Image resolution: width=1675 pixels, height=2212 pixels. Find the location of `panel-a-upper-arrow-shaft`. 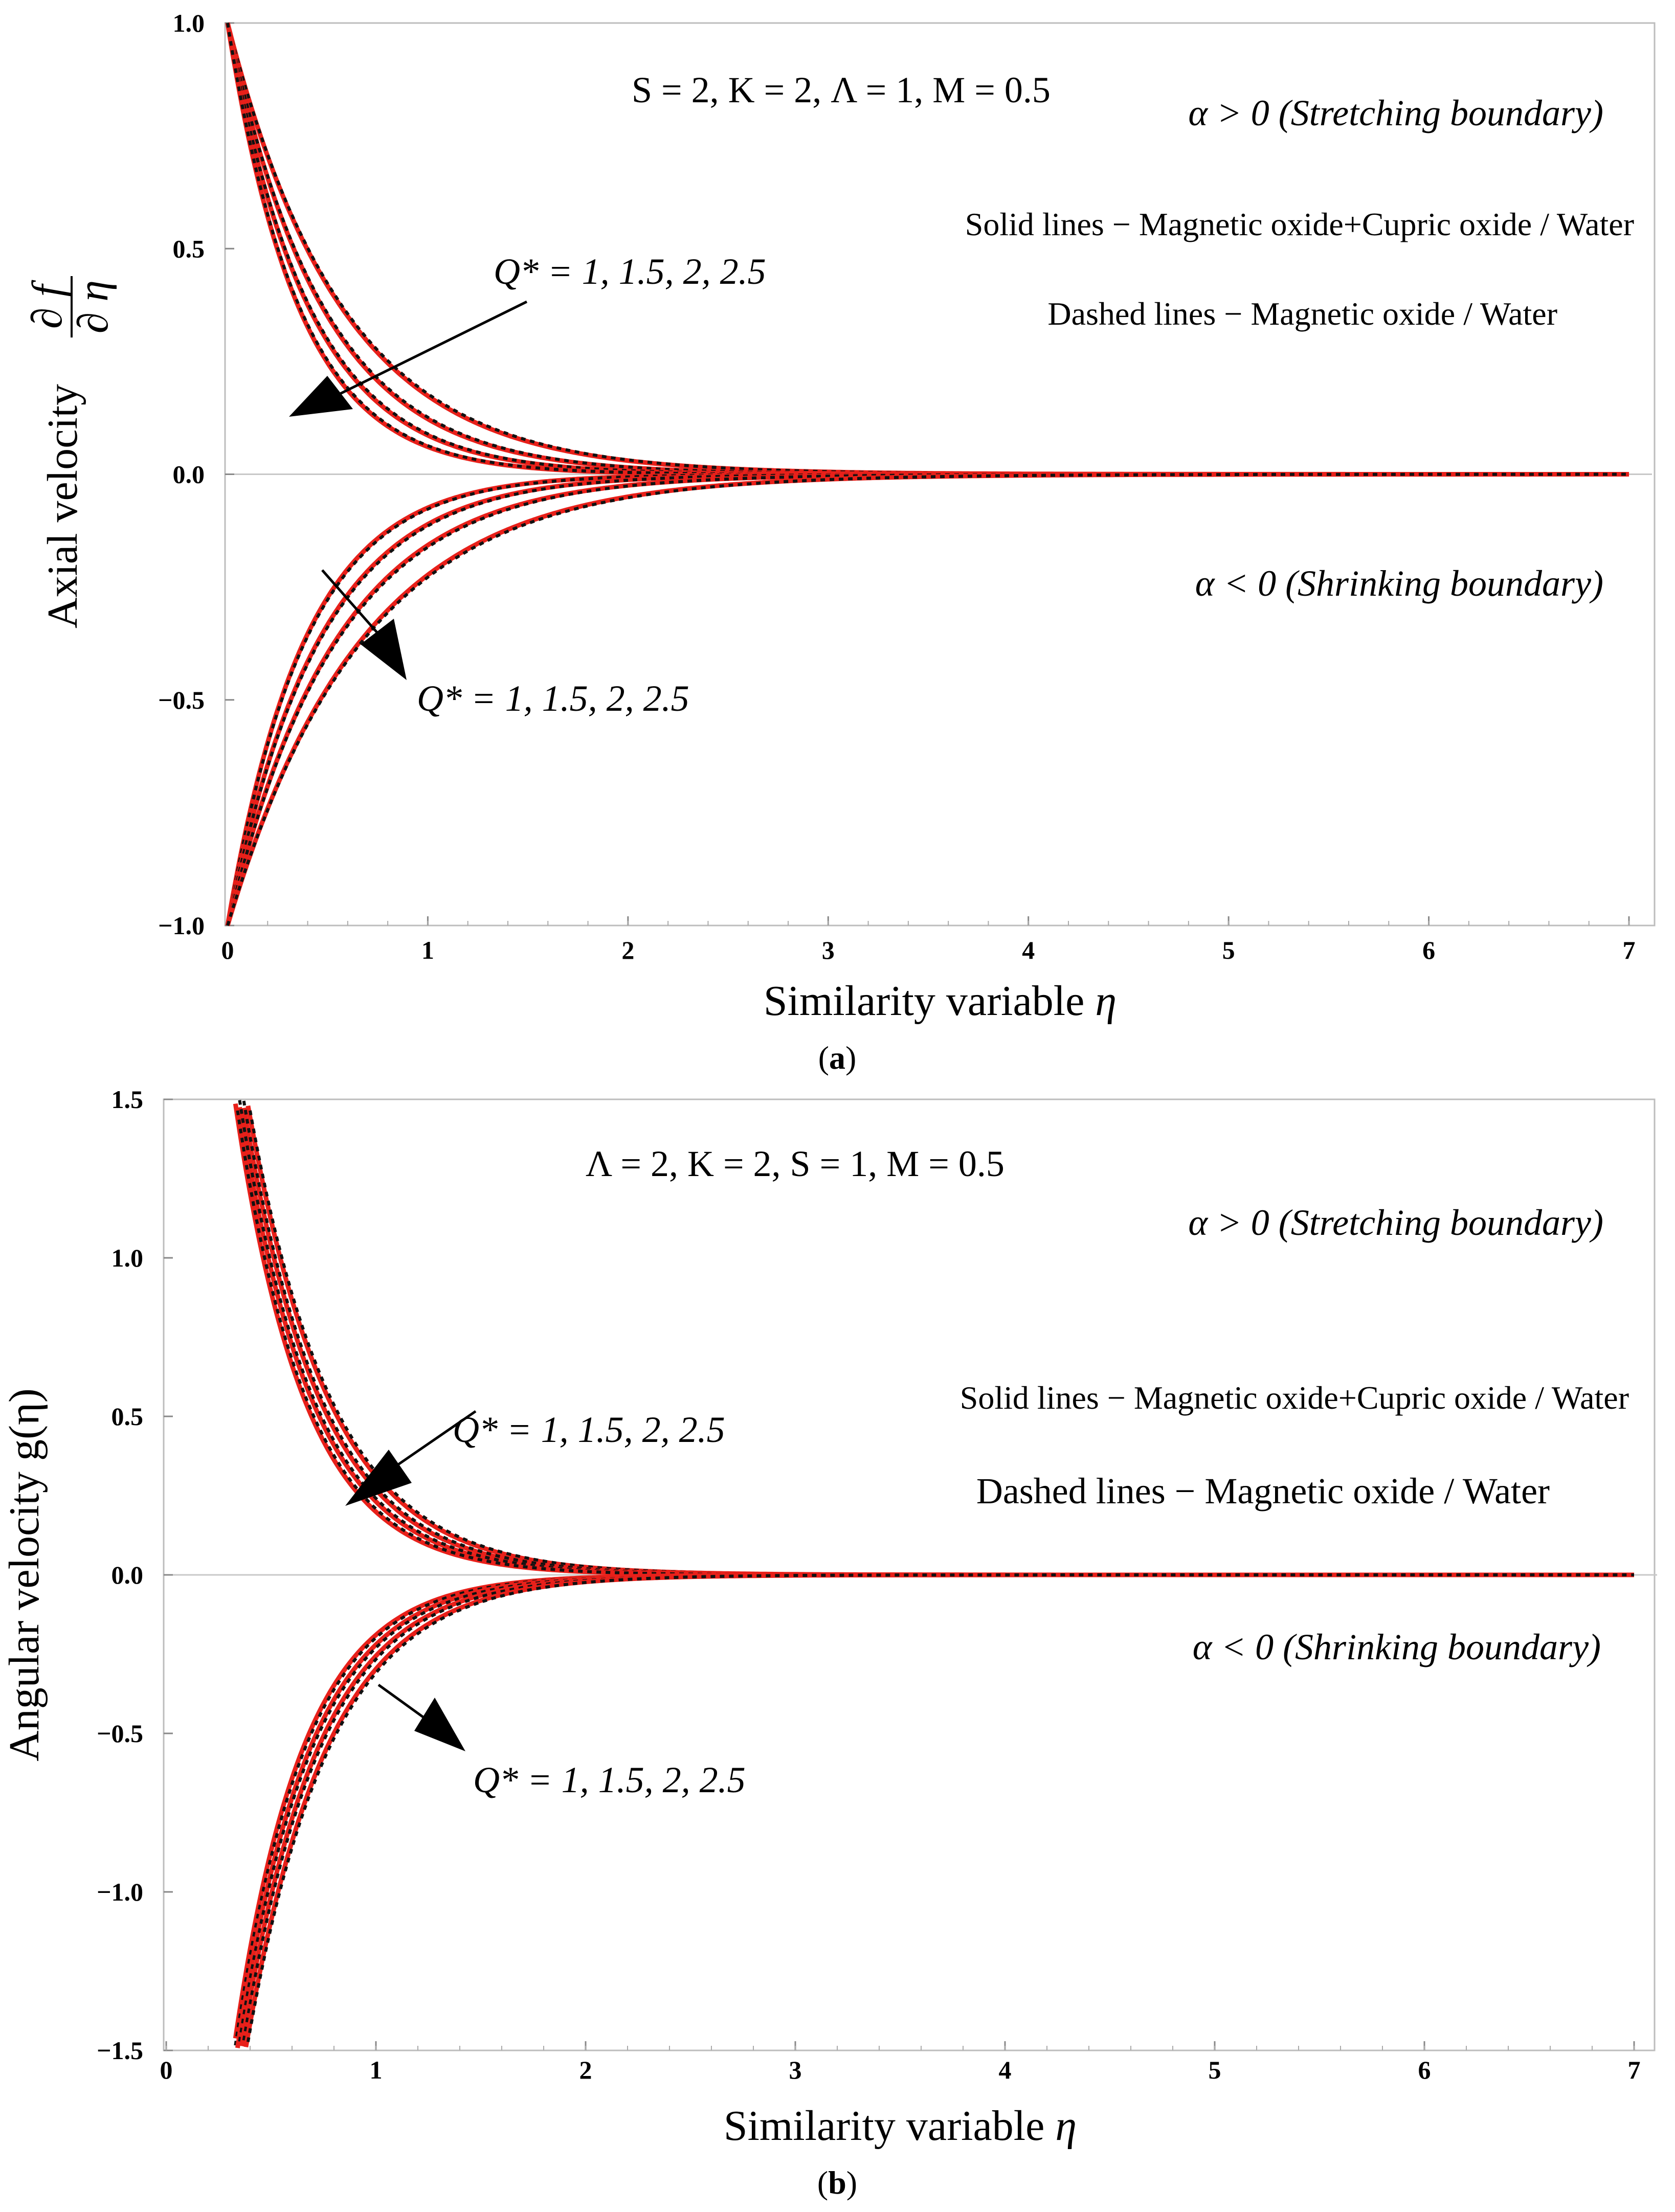

panel-a-upper-arrow-shaft is located at coordinates (433, 348).